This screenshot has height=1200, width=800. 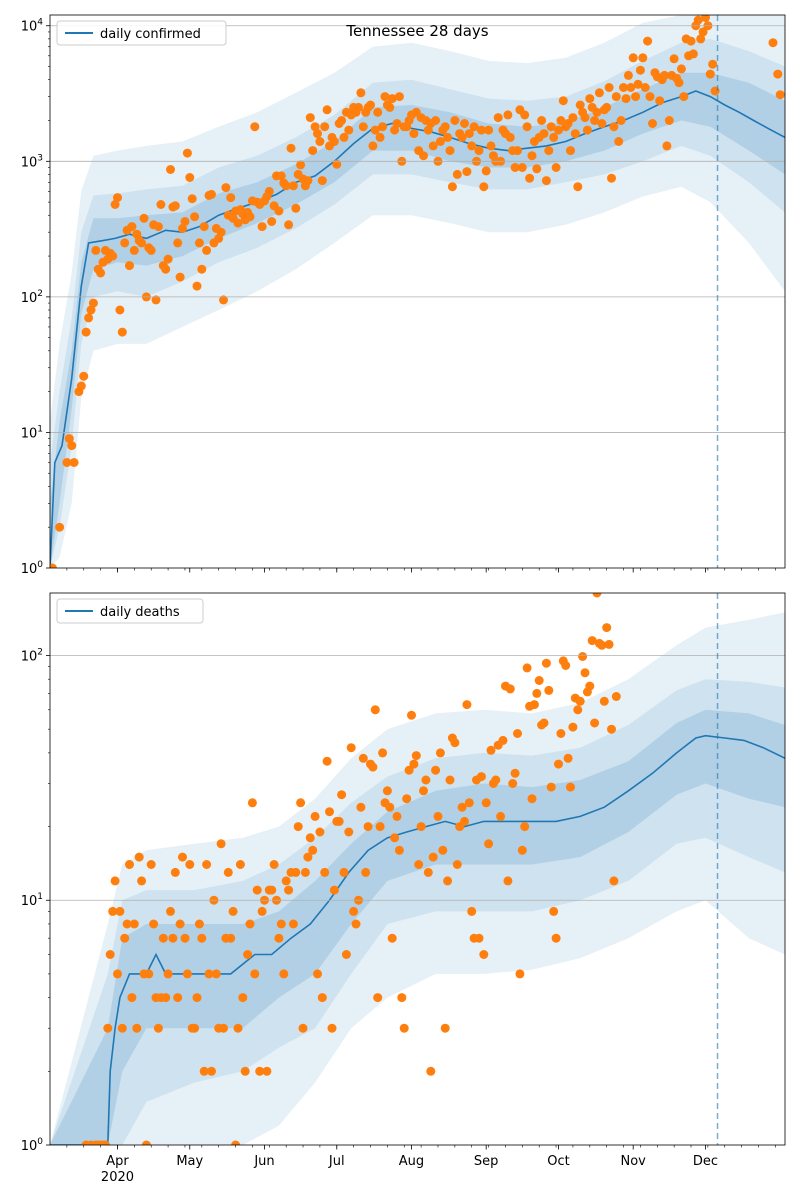 I want to click on x-tick-label-sep: Sep, so click(x=486, y=1161).